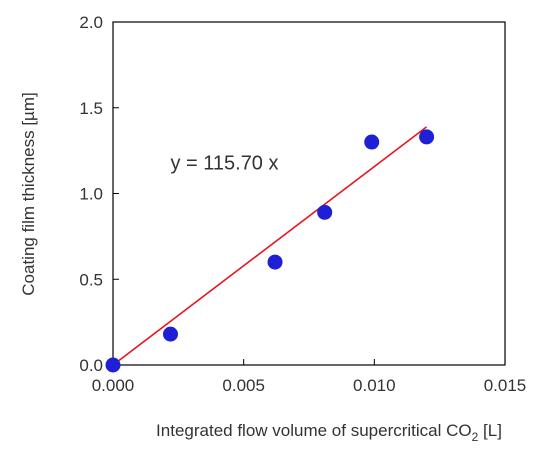 The width and height of the screenshot is (550, 456). What do you see at coordinates (224, 164) in the screenshot?
I see `fit-equation-label: y = 115.70 x` at bounding box center [224, 164].